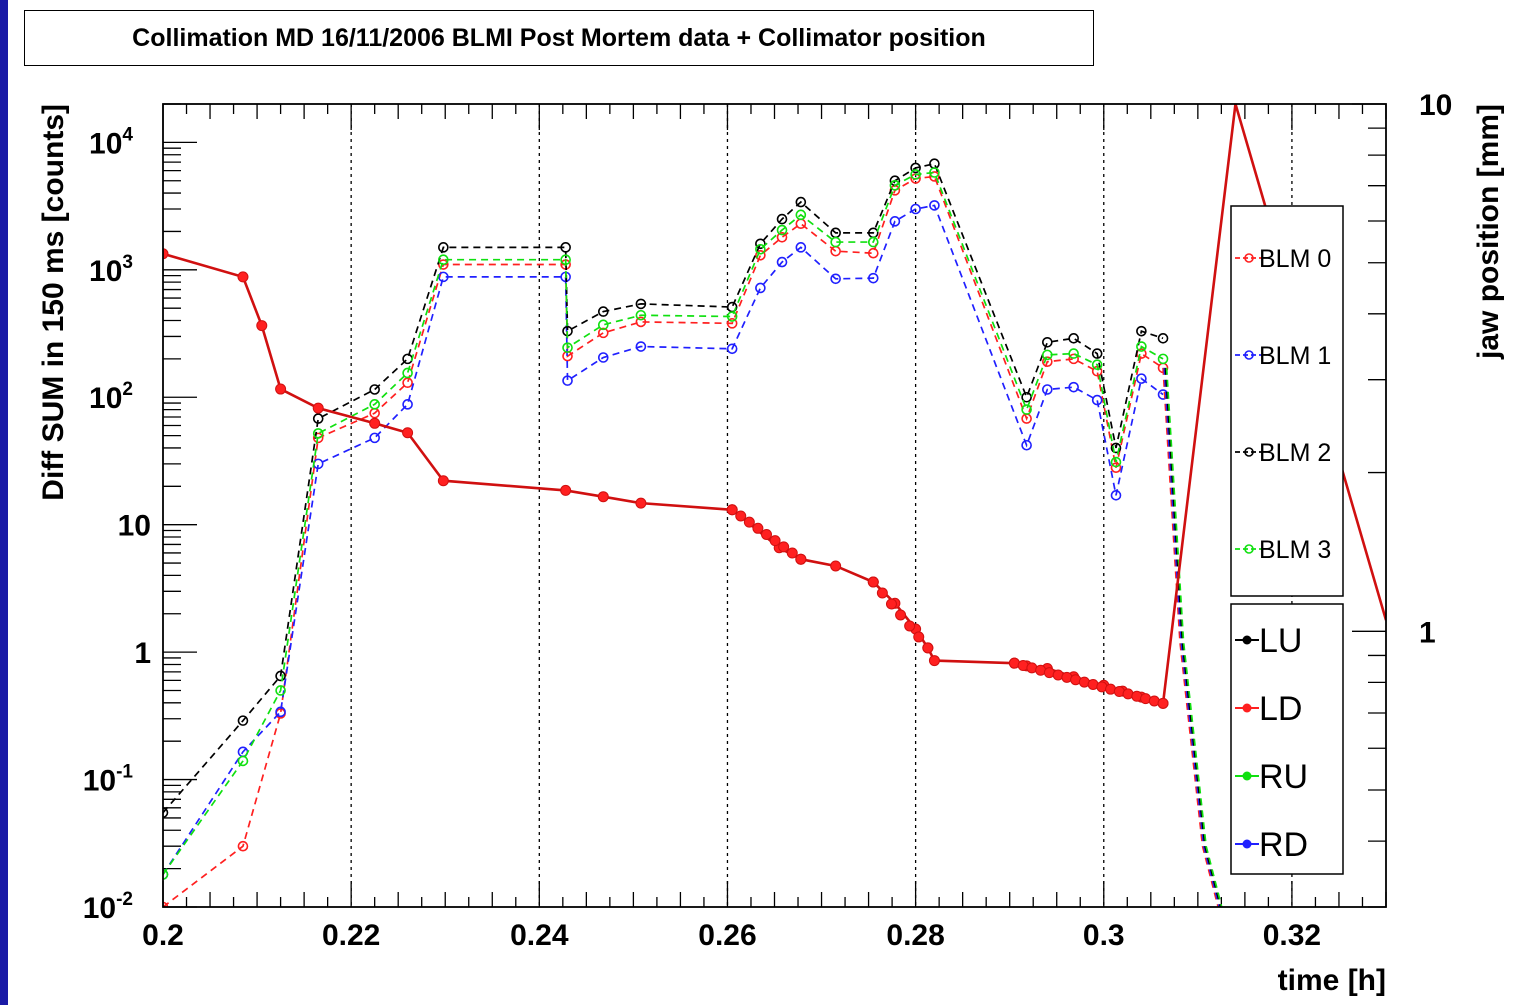  What do you see at coordinates (142, 653) in the screenshot?
I see `y-tick-label: 1` at bounding box center [142, 653].